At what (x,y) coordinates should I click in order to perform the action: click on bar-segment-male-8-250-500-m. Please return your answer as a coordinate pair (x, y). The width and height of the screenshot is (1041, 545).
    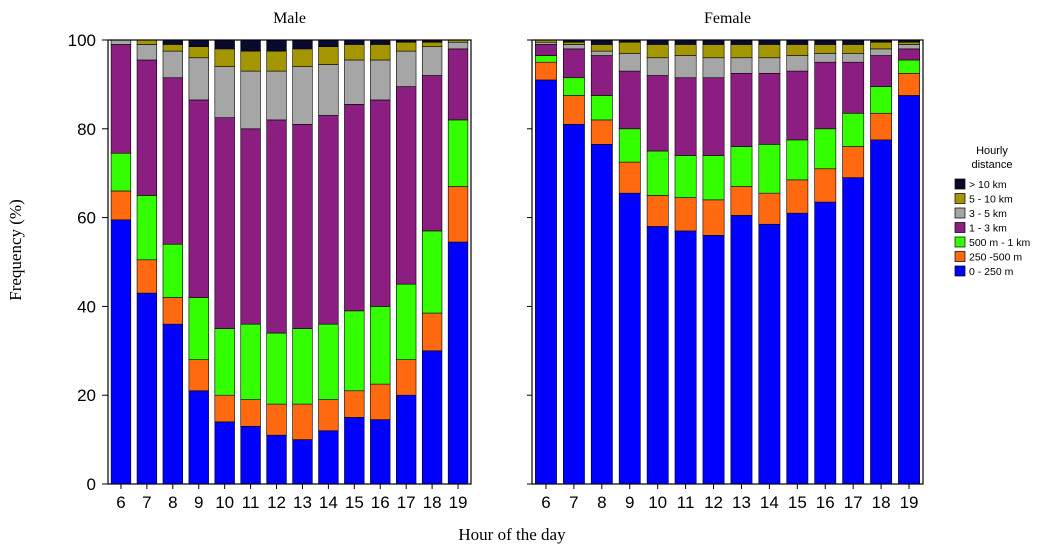
    Looking at the image, I should click on (172, 311).